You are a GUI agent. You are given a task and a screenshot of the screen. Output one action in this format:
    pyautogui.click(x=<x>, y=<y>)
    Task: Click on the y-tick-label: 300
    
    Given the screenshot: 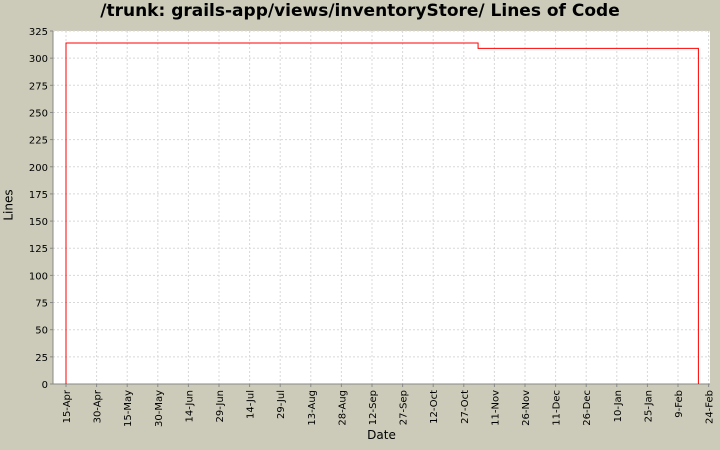 What is the action you would take?
    pyautogui.click(x=38, y=59)
    